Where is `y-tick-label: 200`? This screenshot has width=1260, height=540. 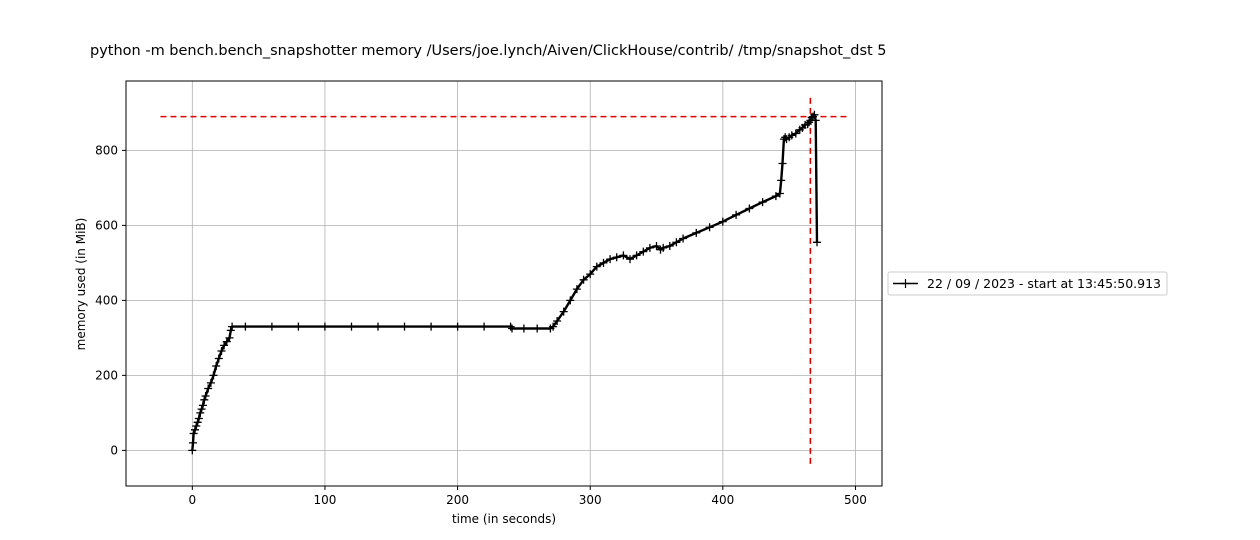
y-tick-label: 200 is located at coordinates (106, 375).